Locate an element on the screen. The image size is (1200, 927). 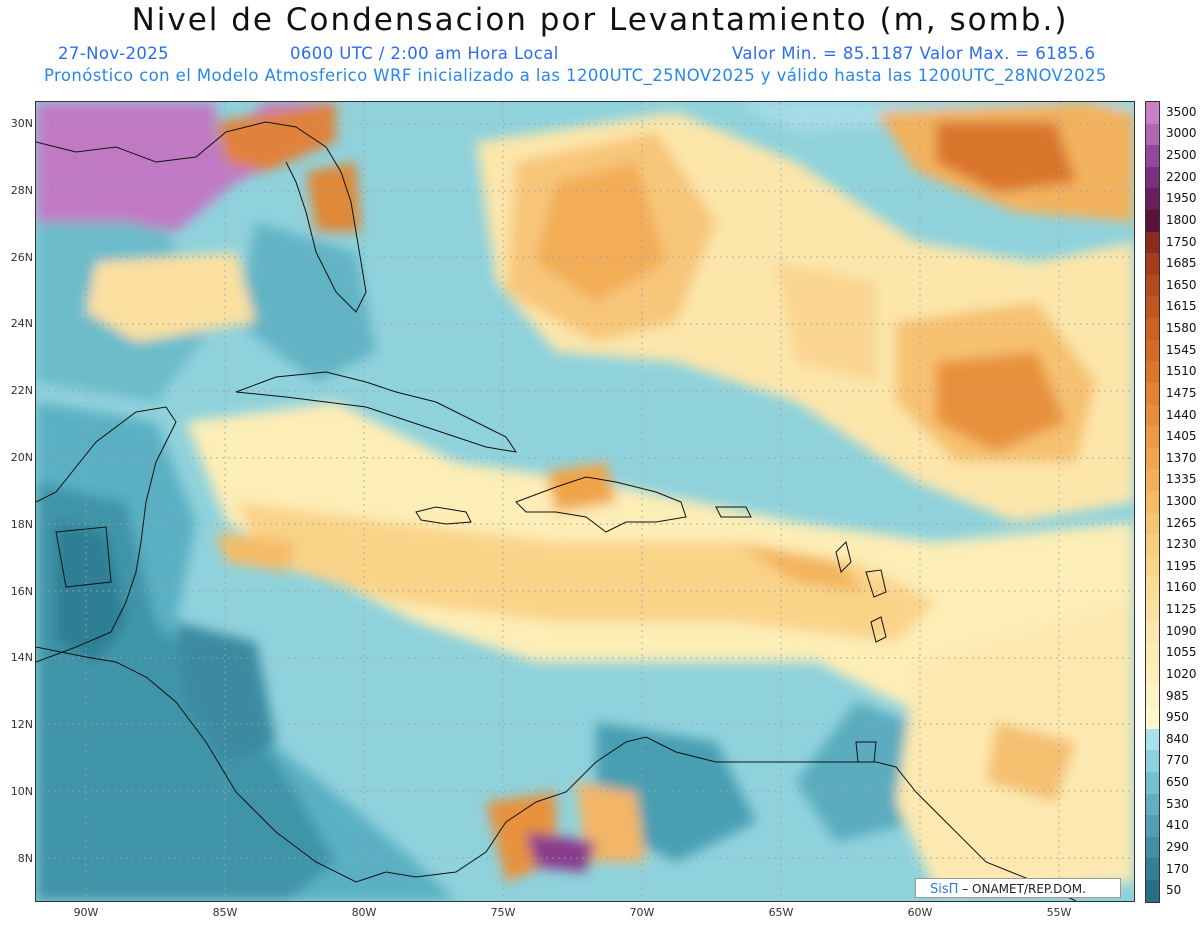
colorbar-label: 1510 is located at coordinates (1181, 371).